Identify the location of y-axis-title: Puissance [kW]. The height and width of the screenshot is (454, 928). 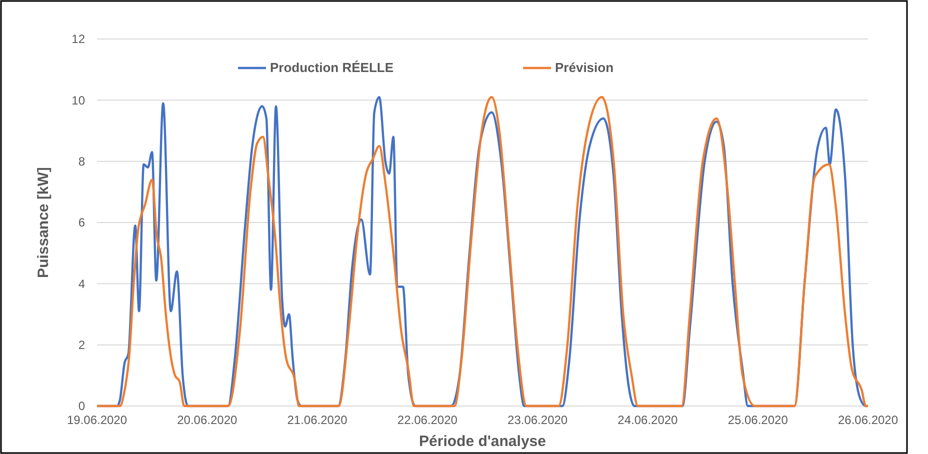
(43, 222).